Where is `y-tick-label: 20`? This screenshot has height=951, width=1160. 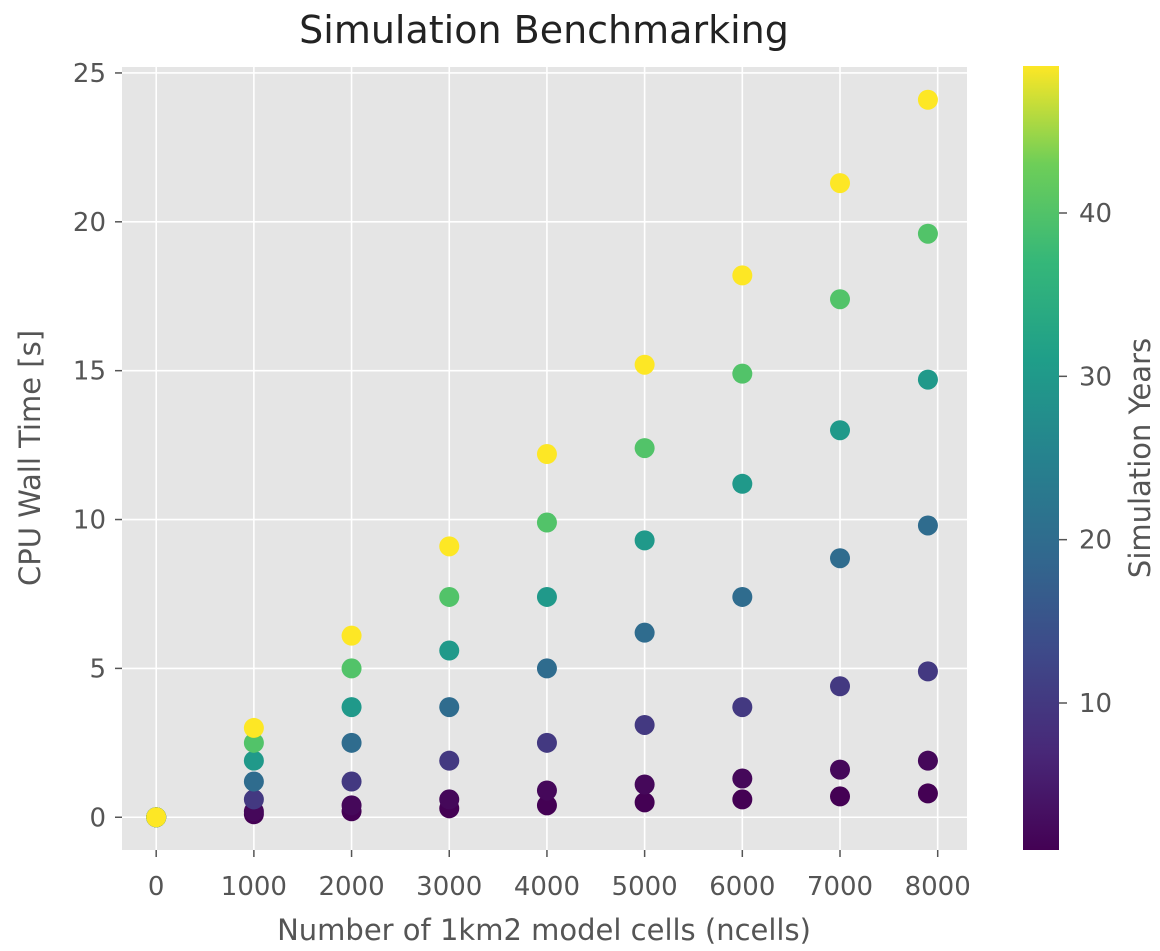
y-tick-label: 20 is located at coordinates (89, 223).